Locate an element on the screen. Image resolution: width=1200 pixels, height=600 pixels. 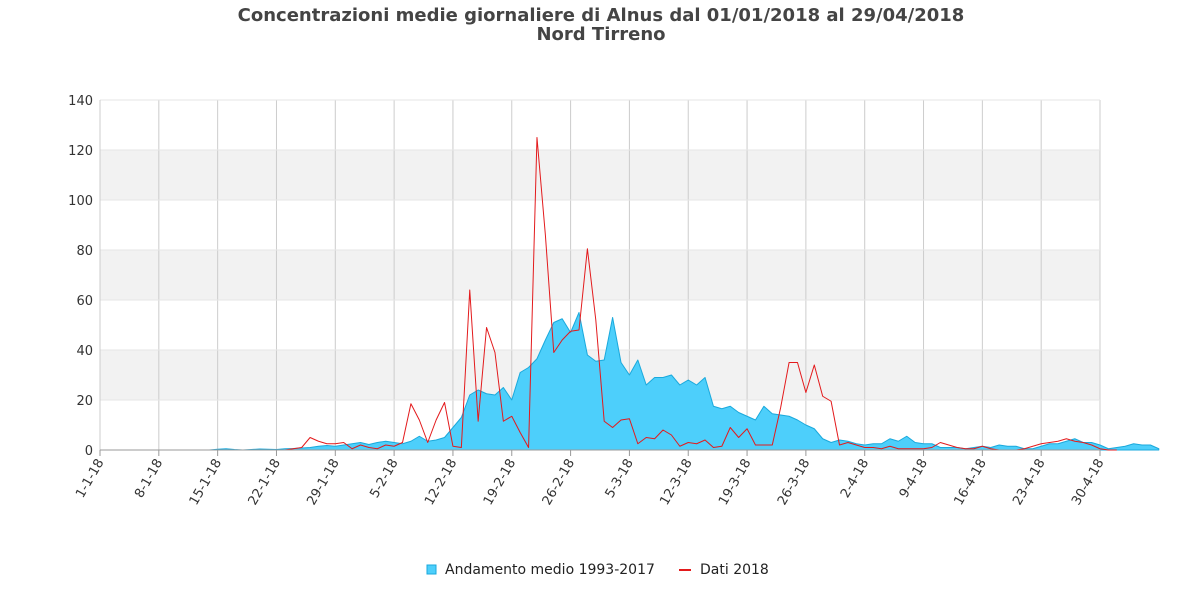
x-tick-label: 26-3-18 is located at coordinates (794, 482).